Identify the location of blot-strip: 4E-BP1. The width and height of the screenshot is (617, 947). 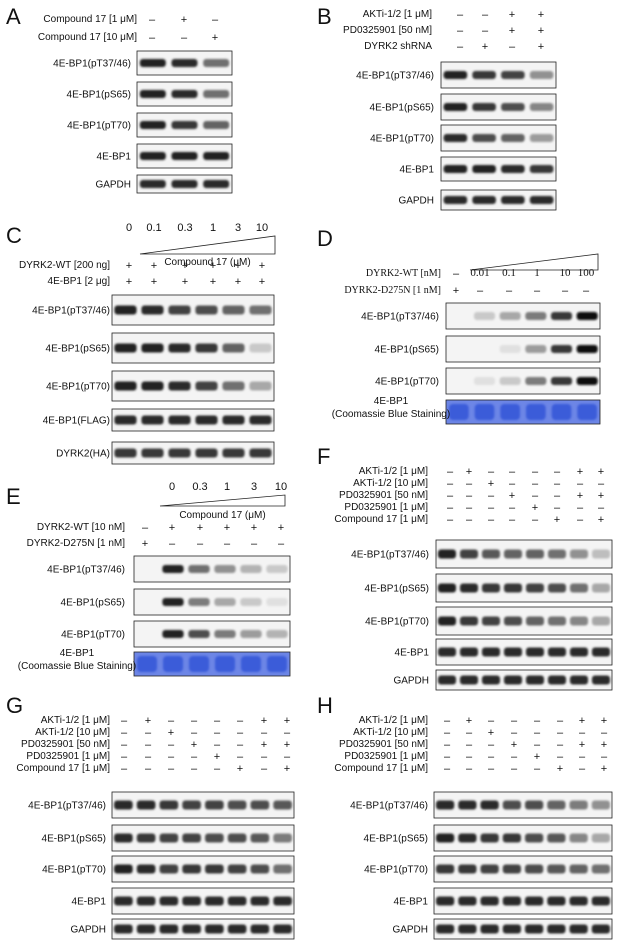
(503, 901).